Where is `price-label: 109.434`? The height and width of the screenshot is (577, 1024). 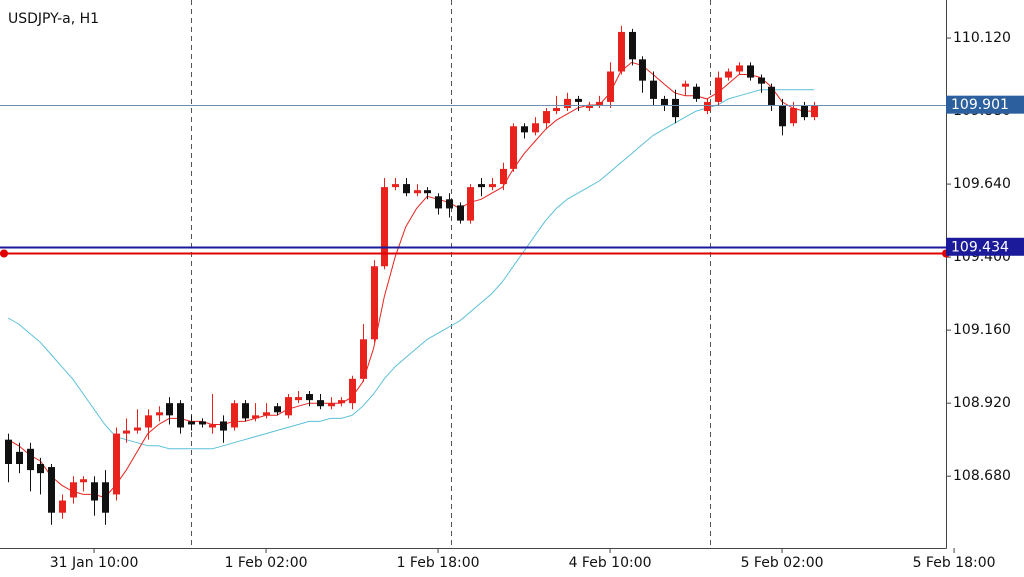
price-label: 109.434 is located at coordinates (980, 247).